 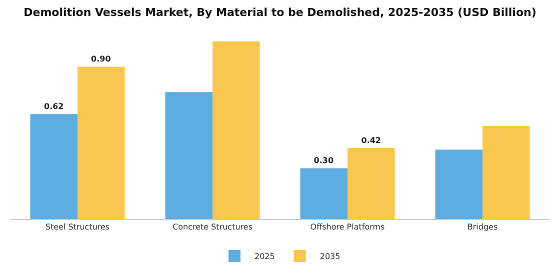 I want to click on data-label: 0.62, so click(x=54, y=107).